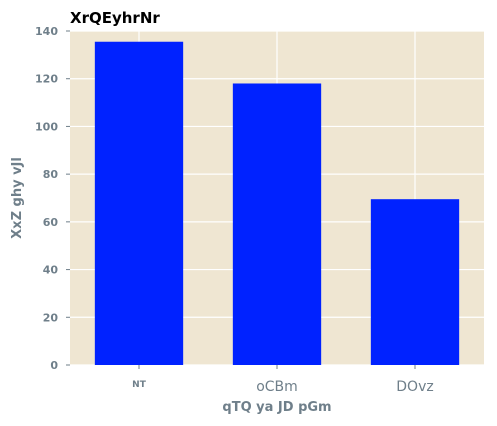  I want to click on bar-dovz, so click(415, 282).